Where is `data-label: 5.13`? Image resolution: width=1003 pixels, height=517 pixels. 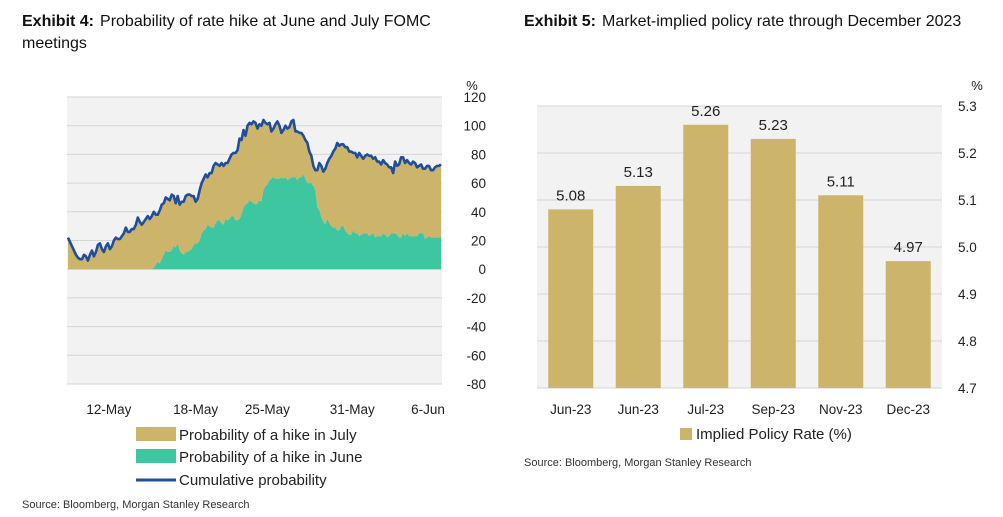
data-label: 5.13 is located at coordinates (638, 172).